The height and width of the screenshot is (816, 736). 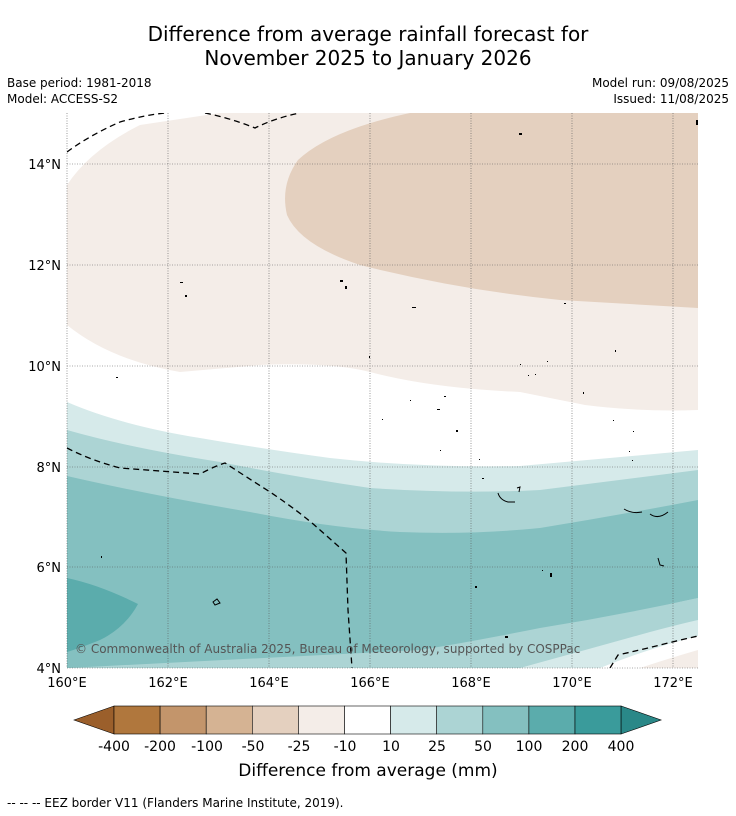 What do you see at coordinates (673, 683) in the screenshot?
I see `lon-label: 172°E` at bounding box center [673, 683].